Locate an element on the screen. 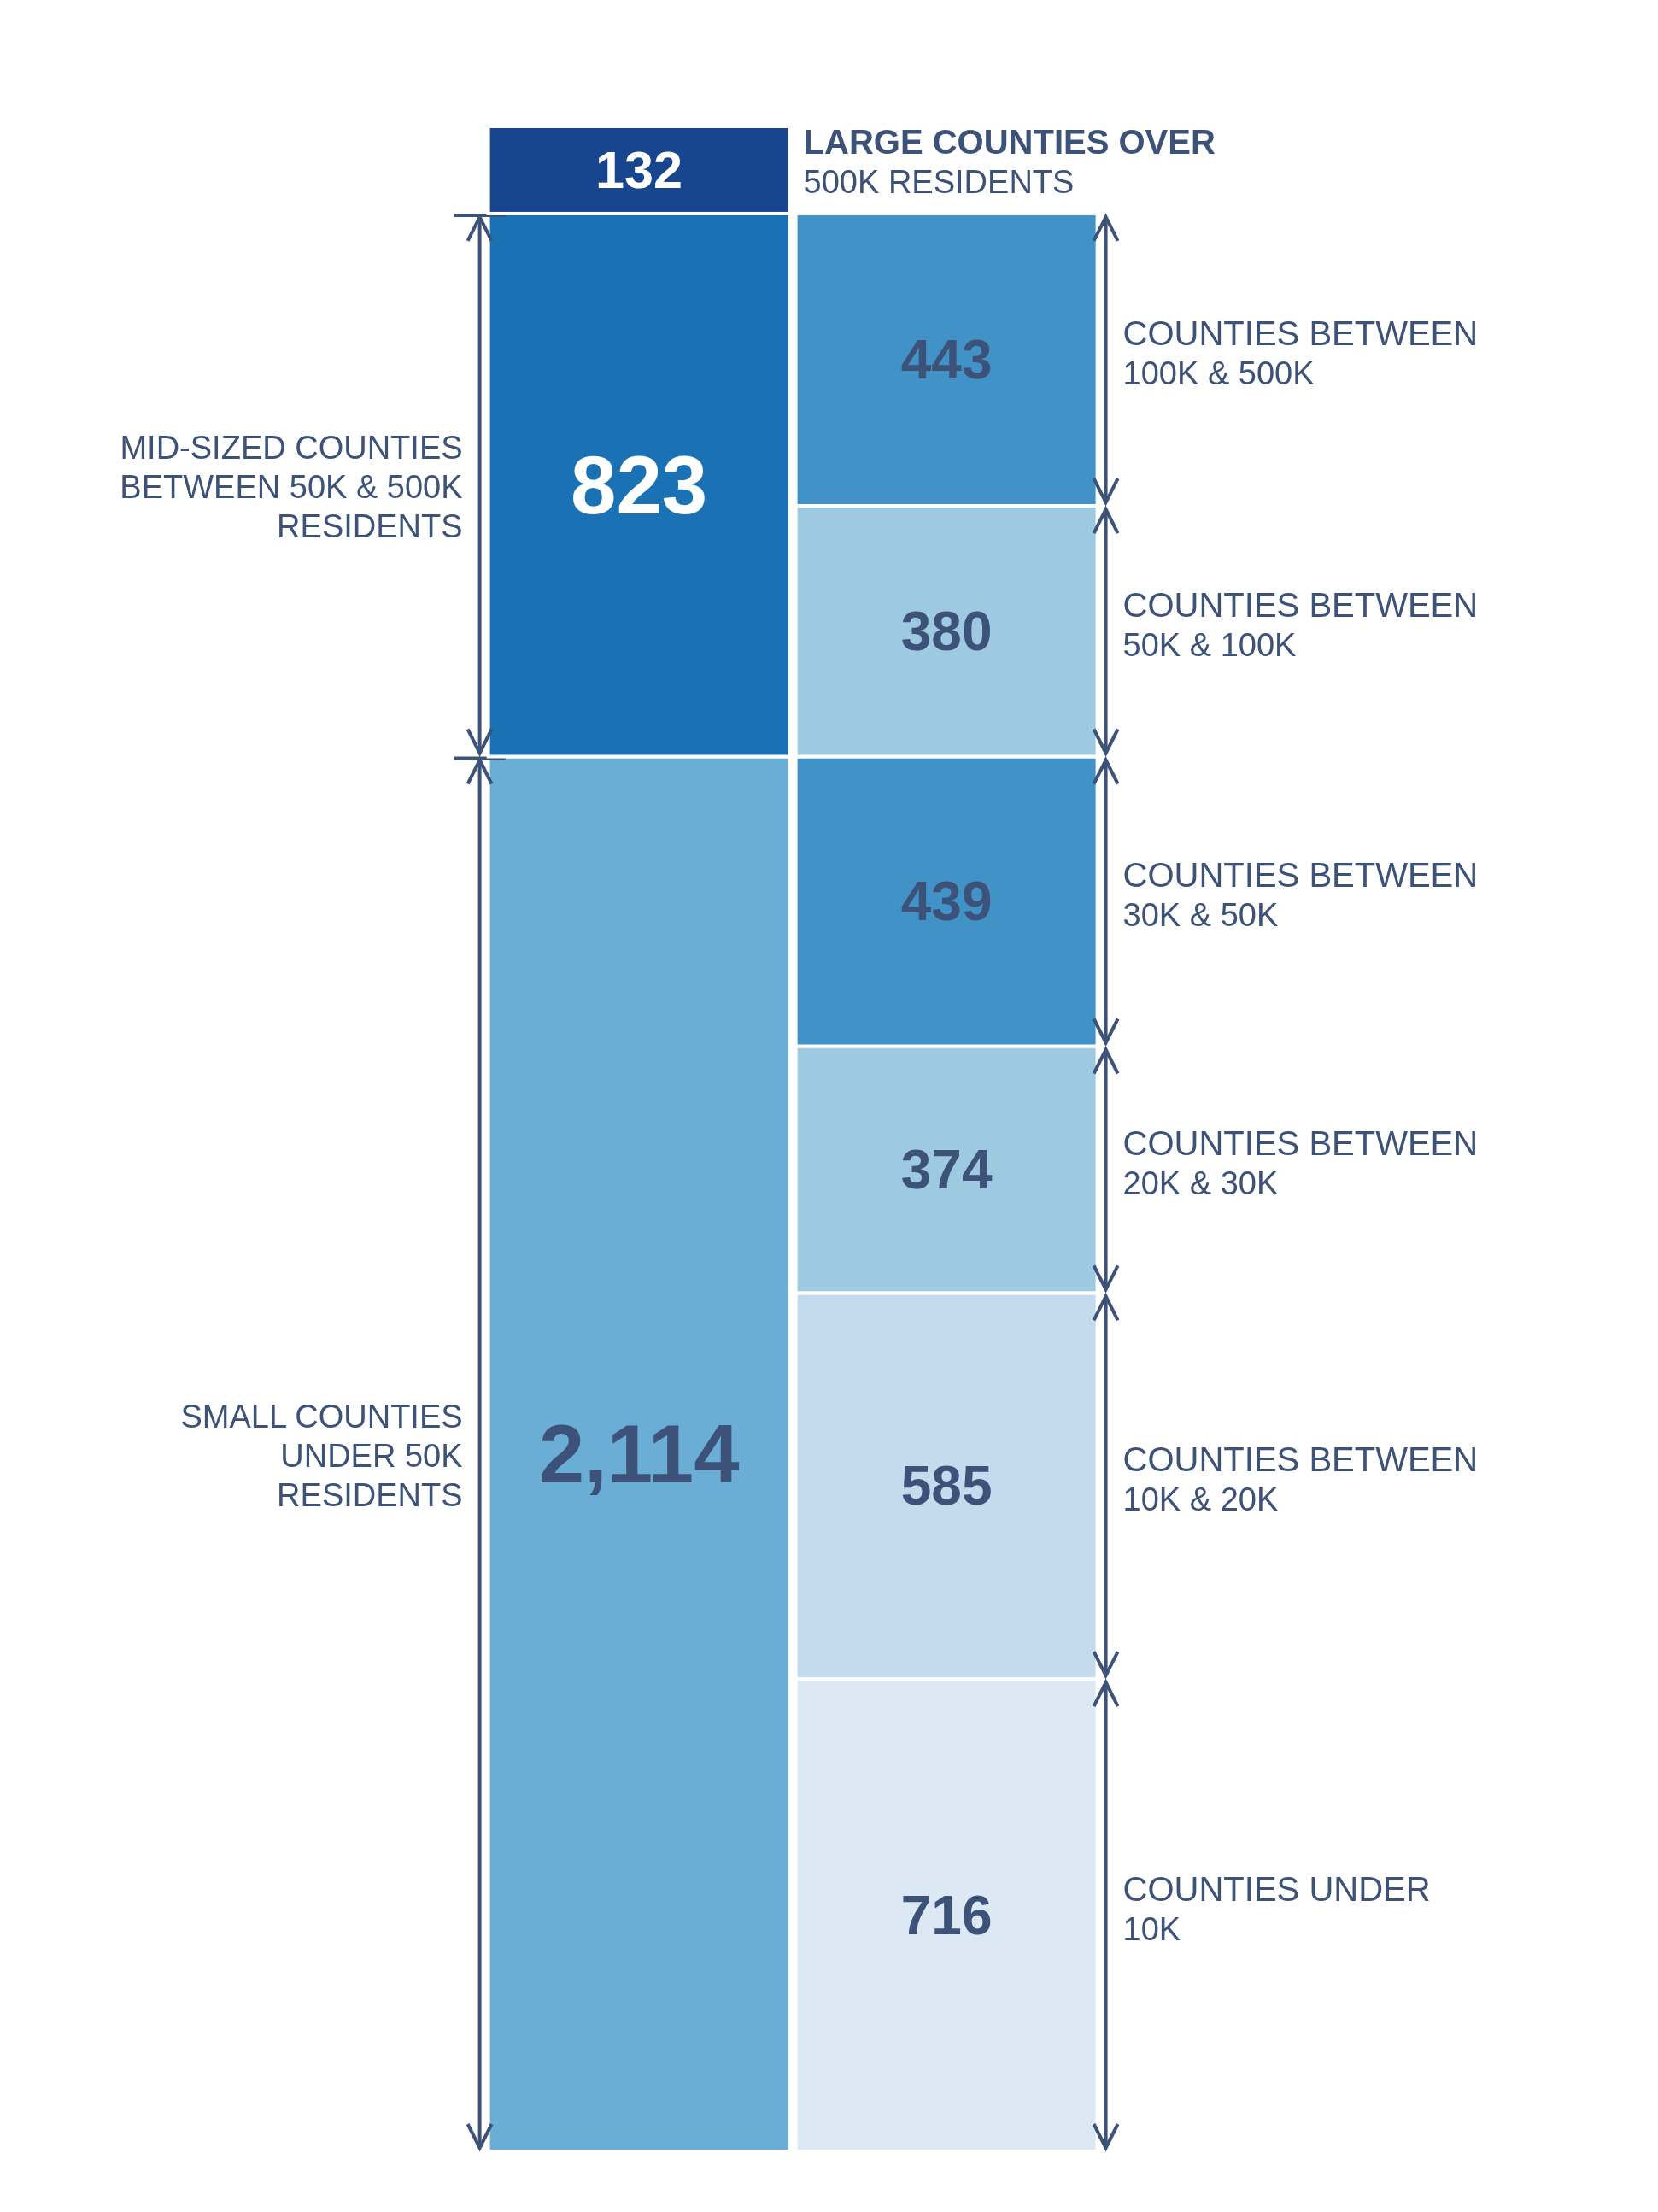 This screenshot has width=1658, height=2212. data-label: 443 is located at coordinates (946, 359).